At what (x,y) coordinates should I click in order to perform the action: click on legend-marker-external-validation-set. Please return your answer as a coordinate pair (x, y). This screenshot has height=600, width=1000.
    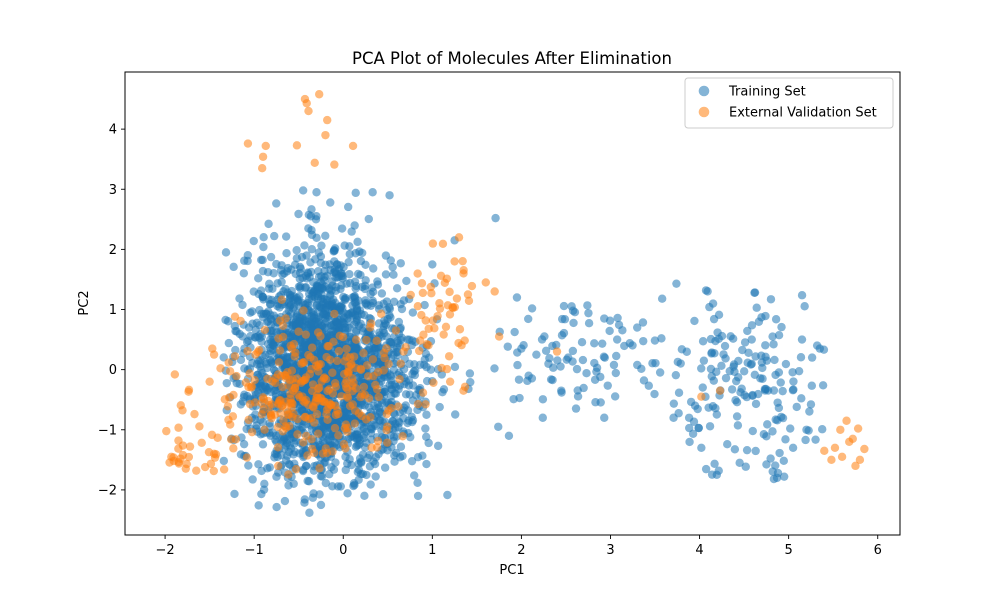
    Looking at the image, I should click on (704, 112).